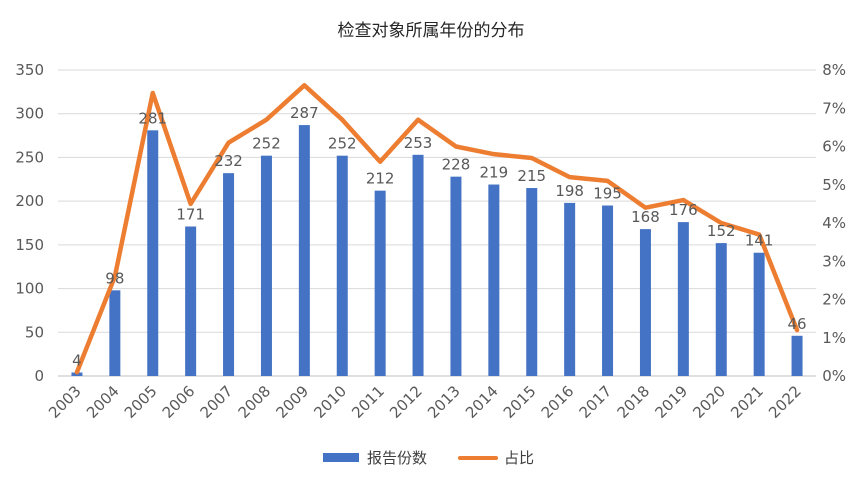 This screenshot has height=487, width=862. What do you see at coordinates (834, 147) in the screenshot?
I see `y-right-tick-label: 6%` at bounding box center [834, 147].